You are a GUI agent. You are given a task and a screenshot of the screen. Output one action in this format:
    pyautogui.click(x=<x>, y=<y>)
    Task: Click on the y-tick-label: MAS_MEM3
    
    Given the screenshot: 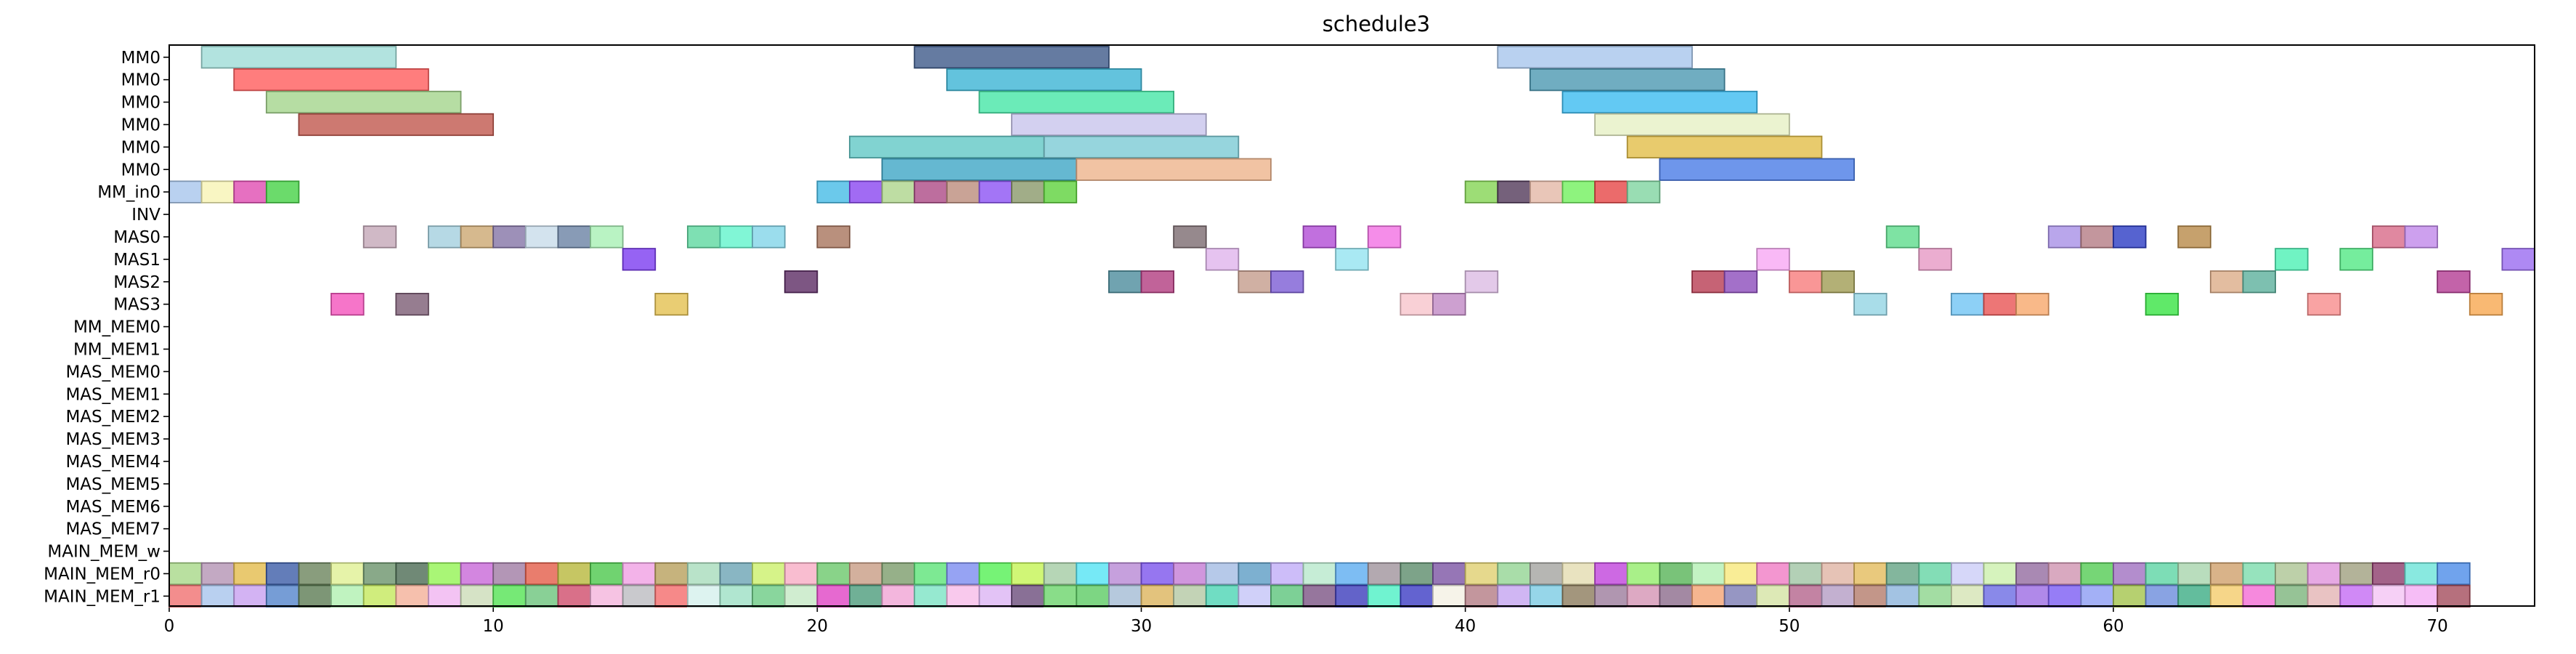 What is the action you would take?
    pyautogui.click(x=113, y=439)
    